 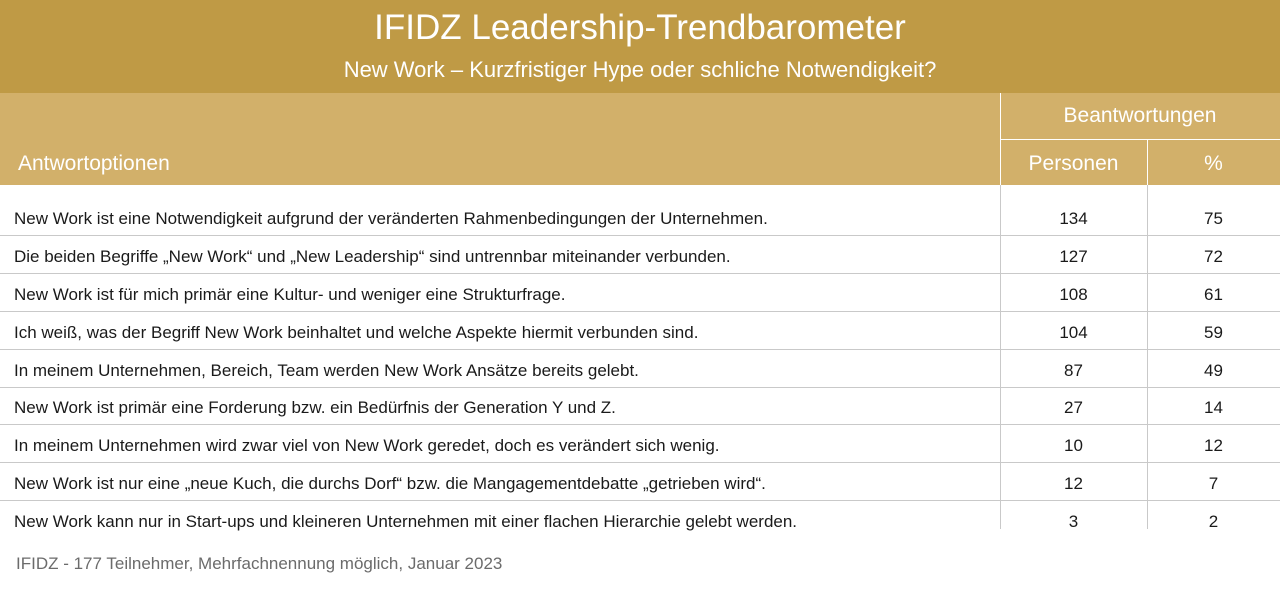 I want to click on row-persons-value: 10, so click(x=1073, y=445).